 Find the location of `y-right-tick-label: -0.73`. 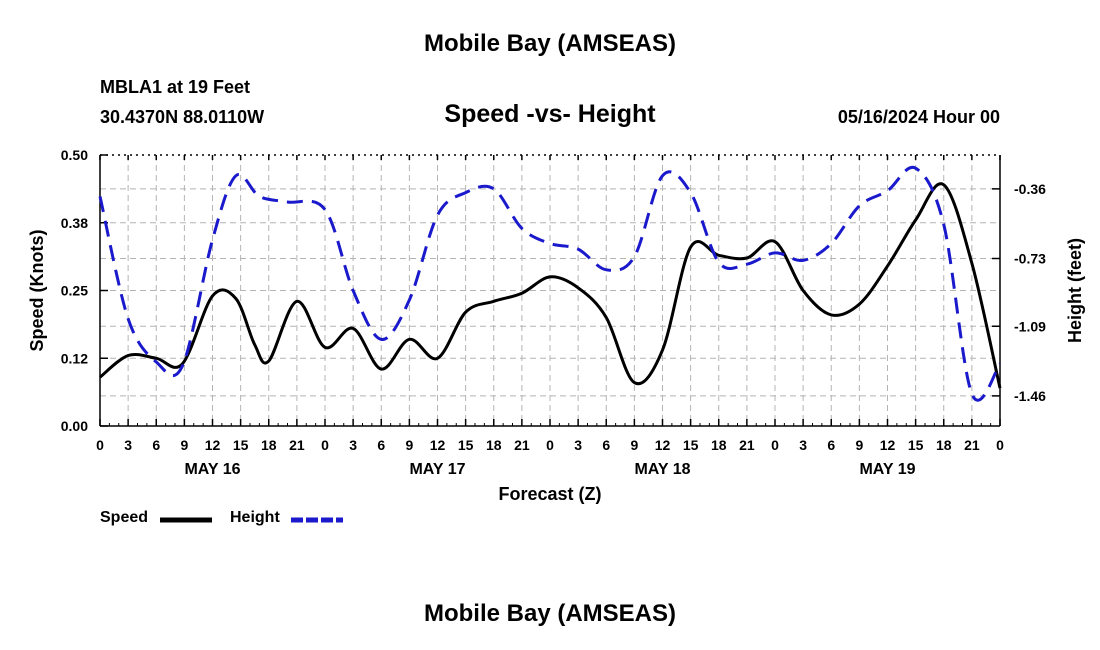

y-right-tick-label: -0.73 is located at coordinates (1030, 259).